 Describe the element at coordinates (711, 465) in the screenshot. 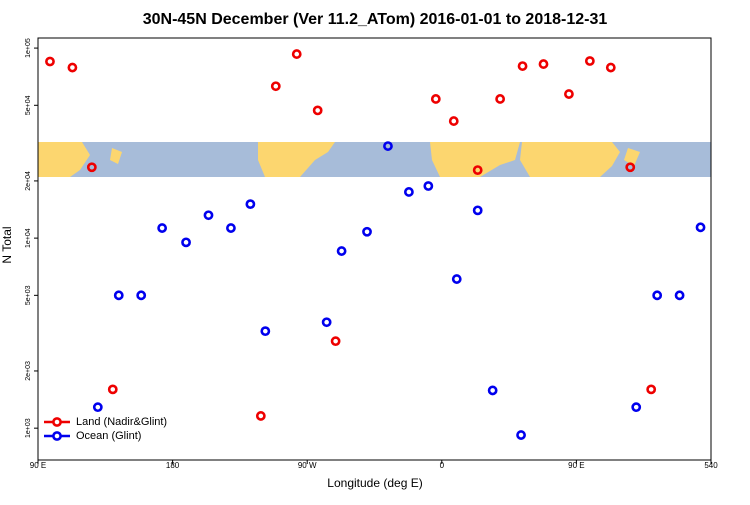

I see `x-tick-label: 540` at that location.